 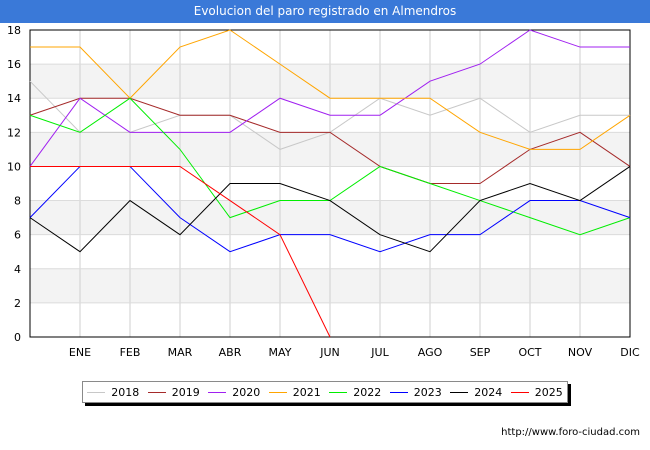 I want to click on legend-label: 2022, so click(x=367, y=392).